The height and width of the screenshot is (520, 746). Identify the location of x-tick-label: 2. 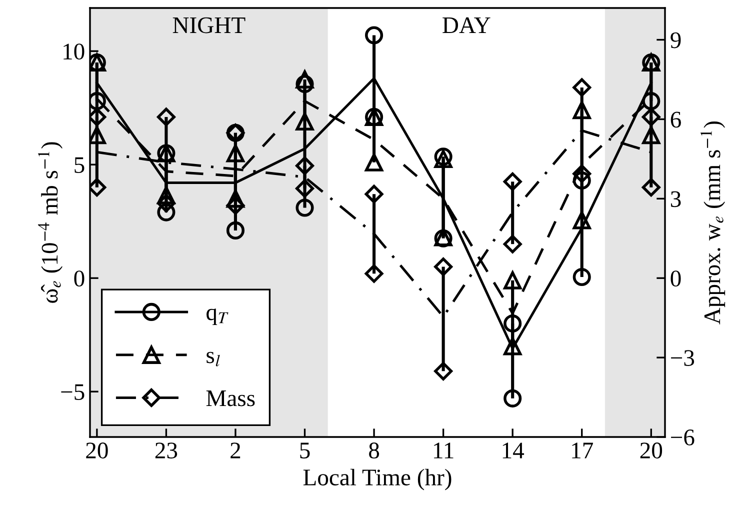
(235, 450).